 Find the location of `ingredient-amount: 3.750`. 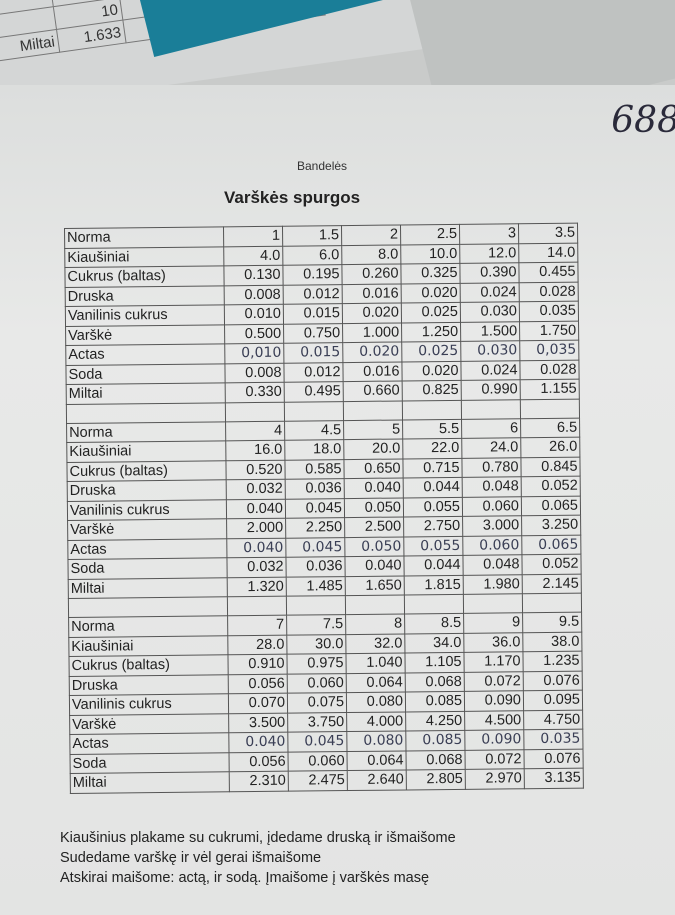

ingredient-amount: 3.750 is located at coordinates (317, 722).